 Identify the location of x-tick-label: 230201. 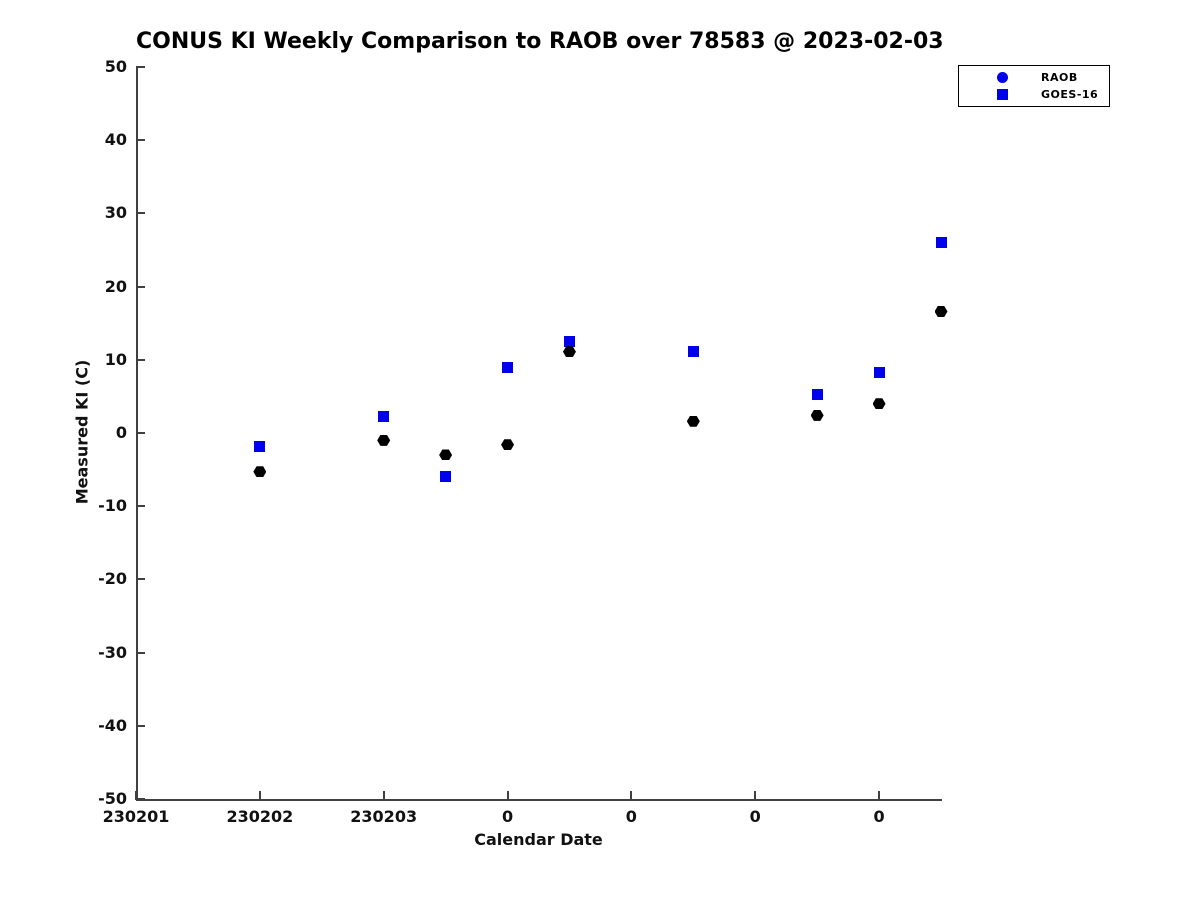
(136, 816).